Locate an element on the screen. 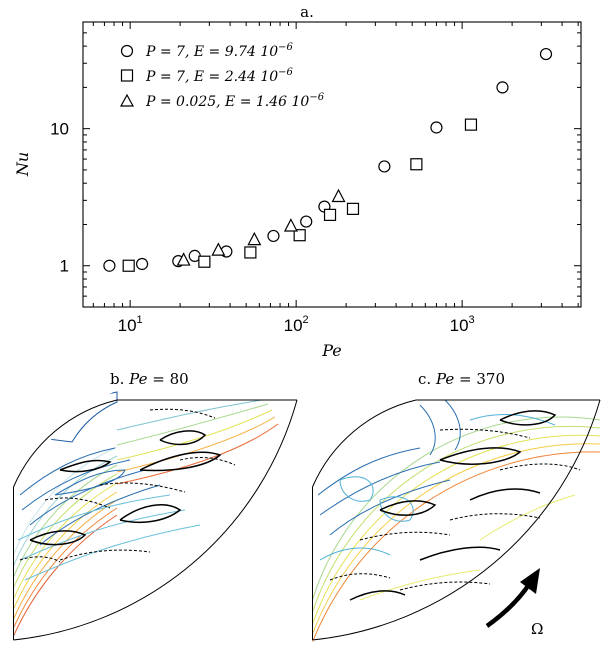 This screenshot has height=647, width=606. legend-entry-2: P = 7, E = 2.44 10−6 is located at coordinates (219, 76).